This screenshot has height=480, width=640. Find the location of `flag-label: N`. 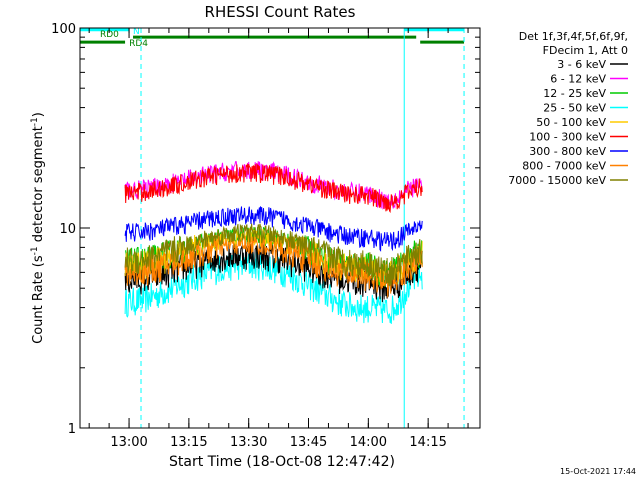

flag-label: N is located at coordinates (136, 32).